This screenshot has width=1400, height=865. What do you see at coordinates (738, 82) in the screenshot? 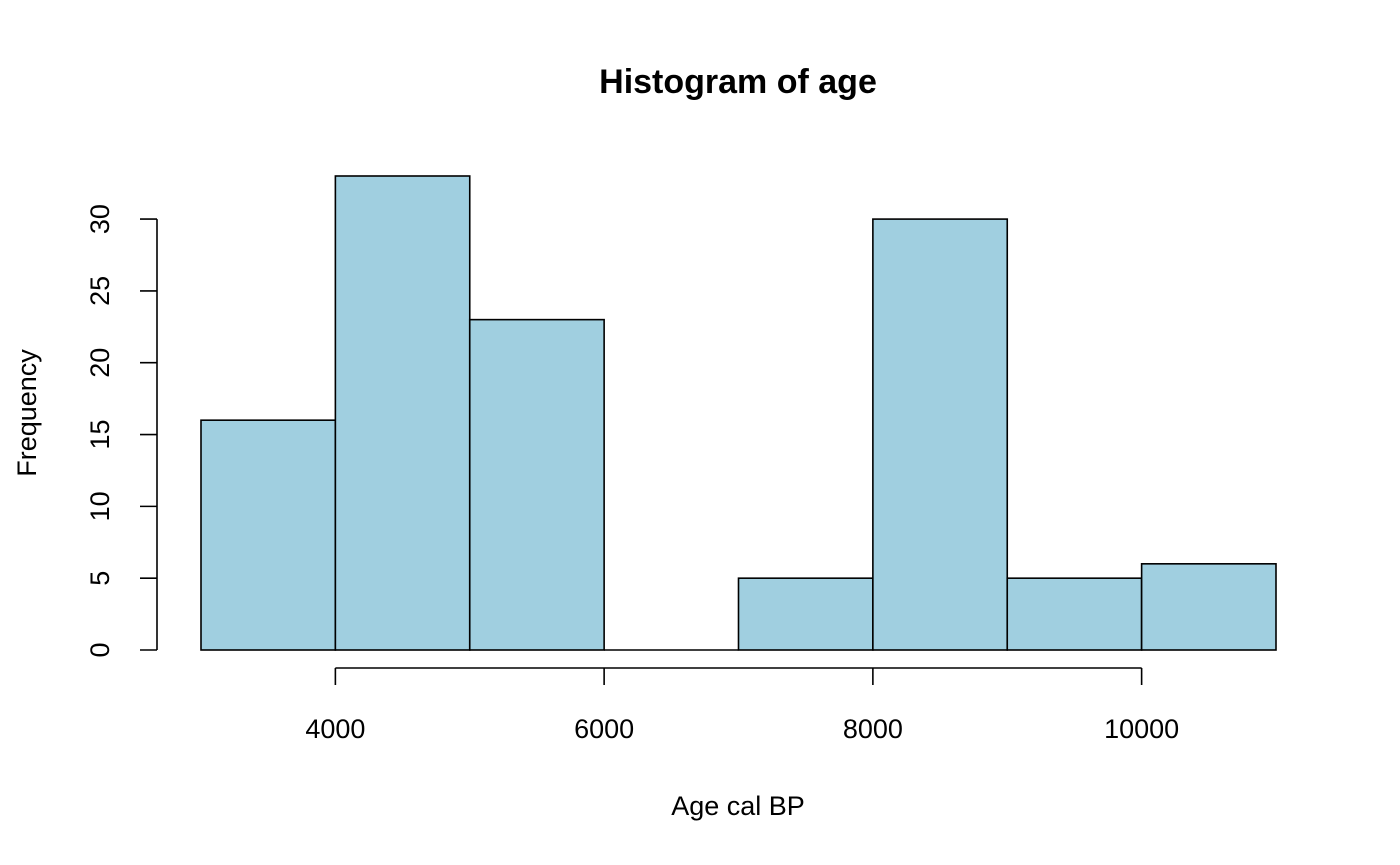
I see `chart-title: Histogram of age` at bounding box center [738, 82].